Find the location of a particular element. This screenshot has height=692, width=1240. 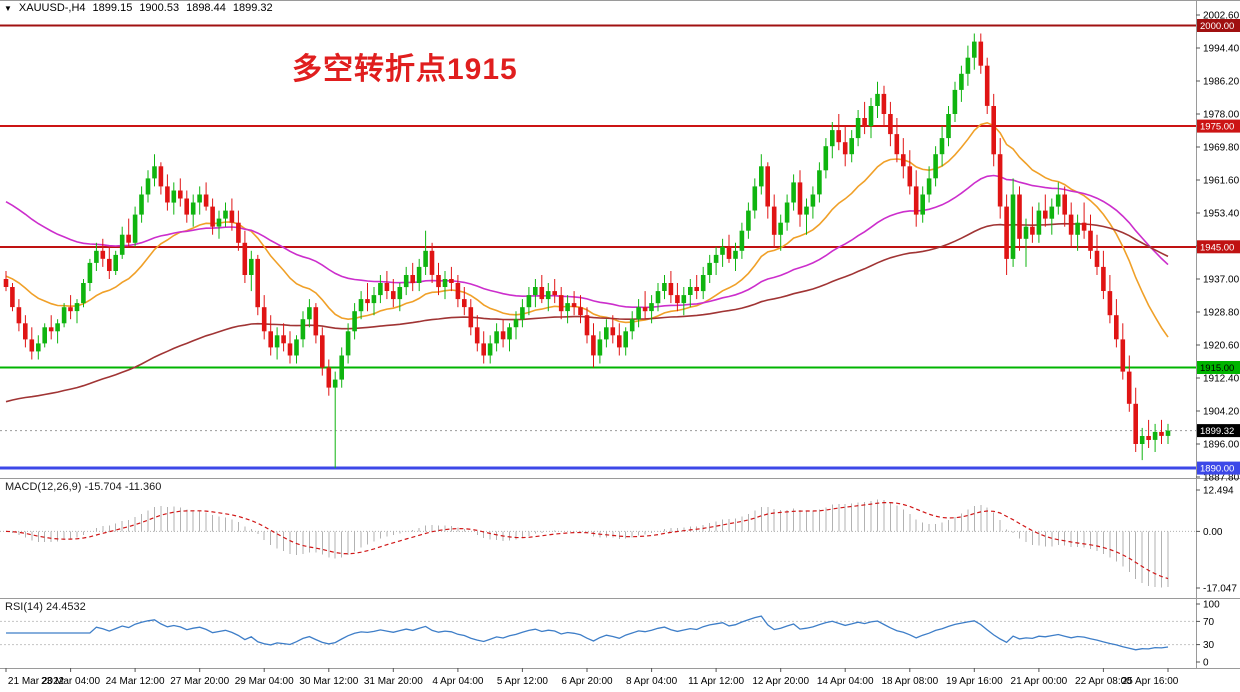

svg-text: 21 Apr 00:00 is located at coordinates (1039, 681).